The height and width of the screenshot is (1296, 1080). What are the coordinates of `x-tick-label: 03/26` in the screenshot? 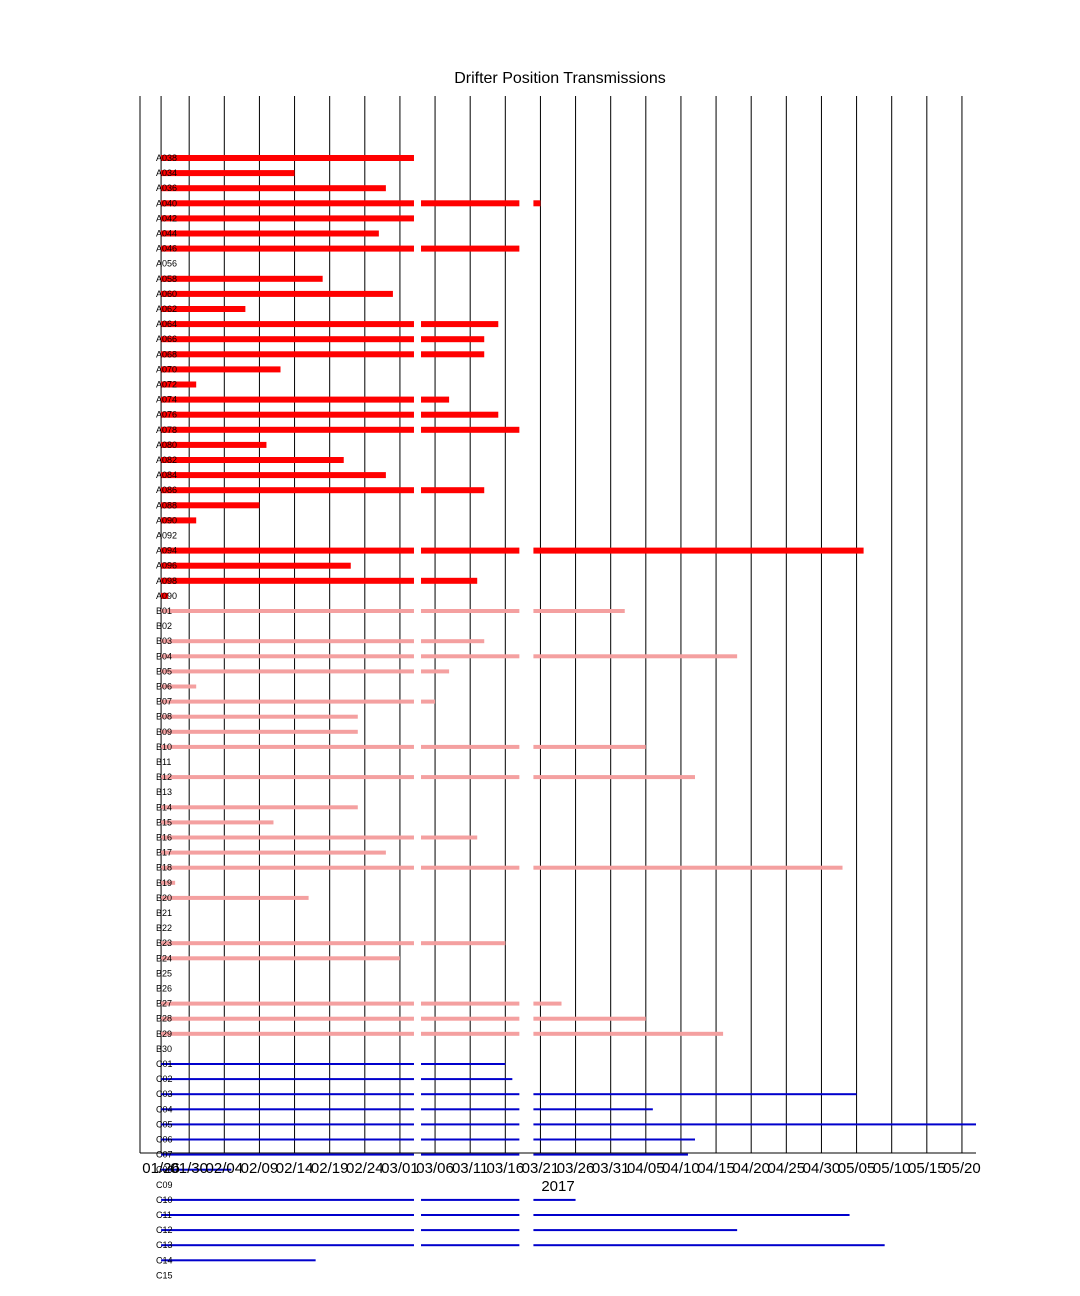 It's located at (576, 1168).